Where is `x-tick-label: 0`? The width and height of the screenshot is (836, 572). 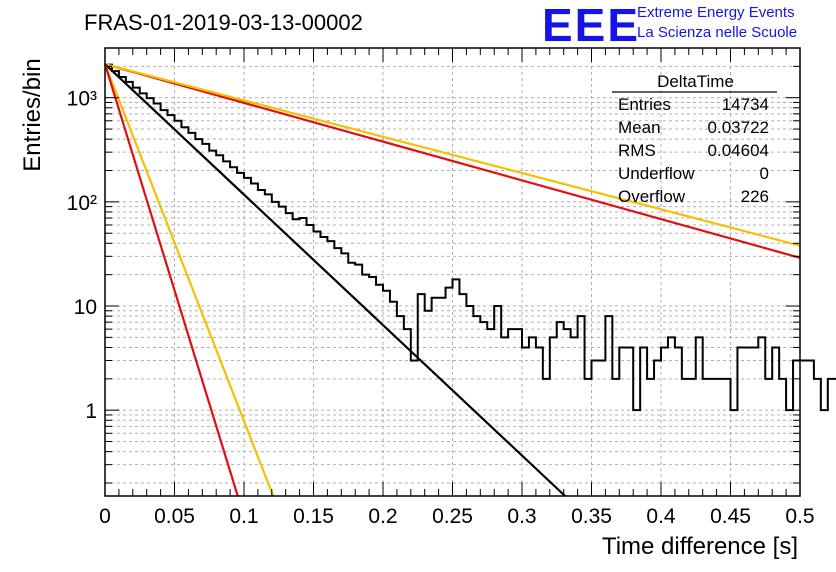
x-tick-label: 0 is located at coordinates (105, 516).